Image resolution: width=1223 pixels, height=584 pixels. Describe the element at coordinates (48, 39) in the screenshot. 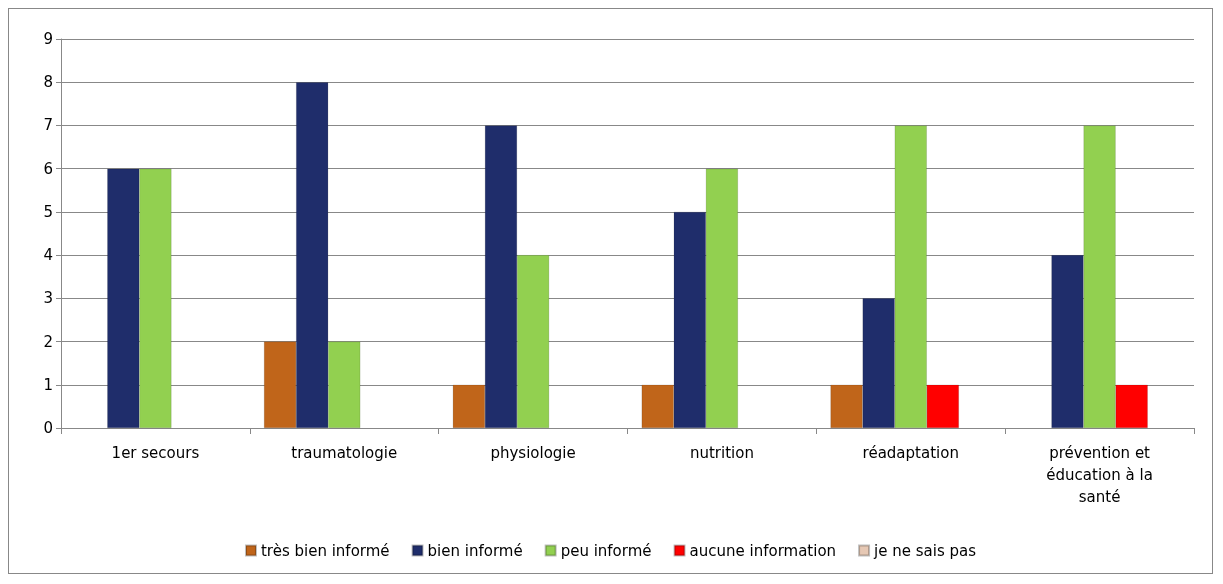

I see `y-tick-label: 9` at that location.